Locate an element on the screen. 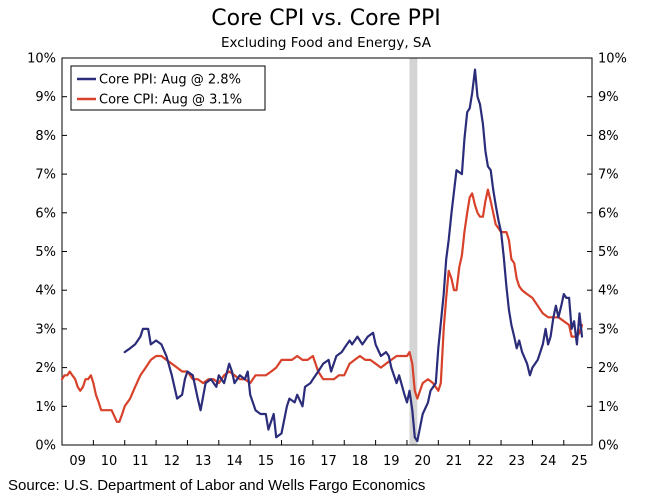  x-tick-label: 09 is located at coordinates (77, 461).